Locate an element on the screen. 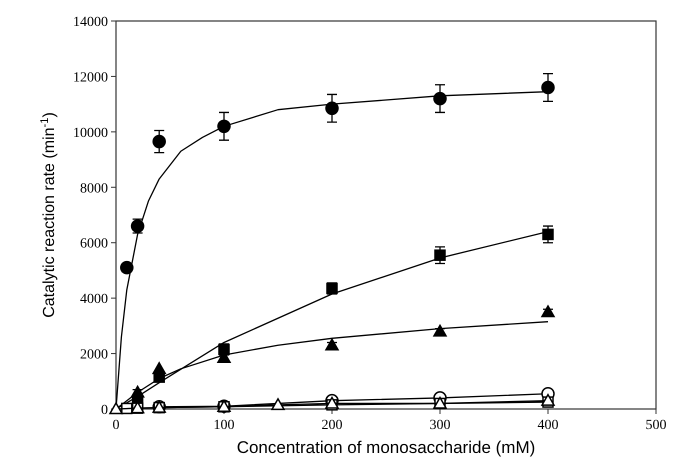 This screenshot has width=674, height=465. x-tick-label: 500 is located at coordinates (656, 425).